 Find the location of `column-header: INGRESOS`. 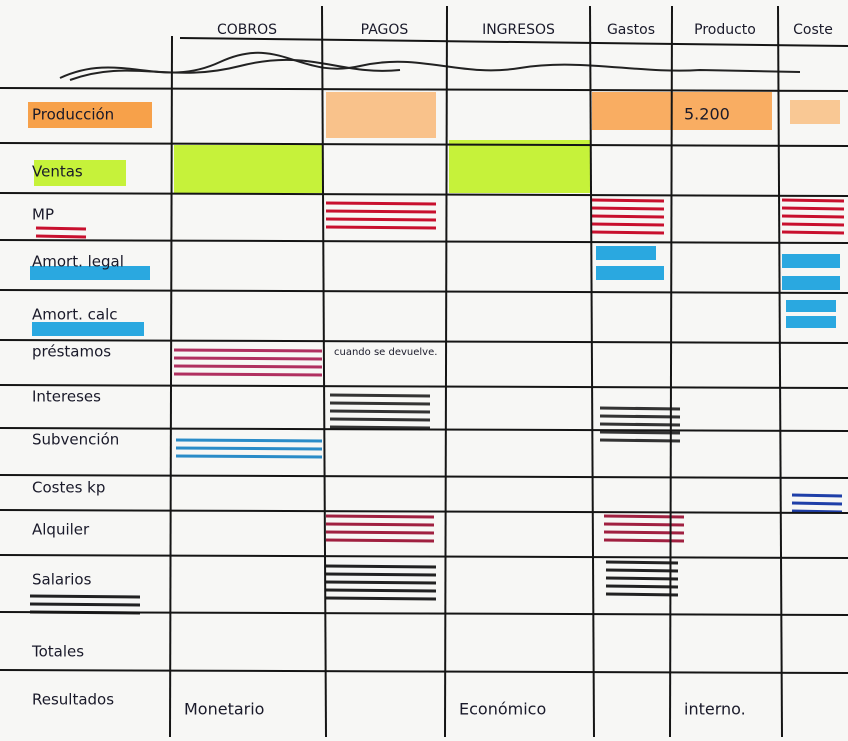

column-header: INGRESOS is located at coordinates (518, 30).